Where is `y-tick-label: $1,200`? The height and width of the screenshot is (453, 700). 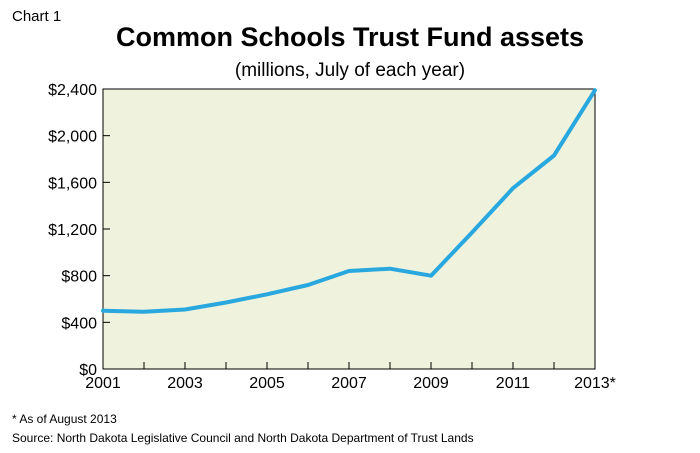 y-tick-label: $1,200 is located at coordinates (72, 230).